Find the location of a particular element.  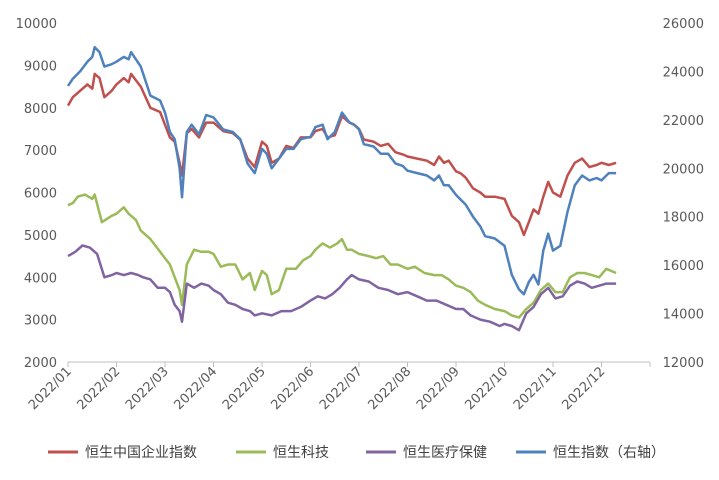

x-tick-label: 2022/10 is located at coordinates (487, 388).